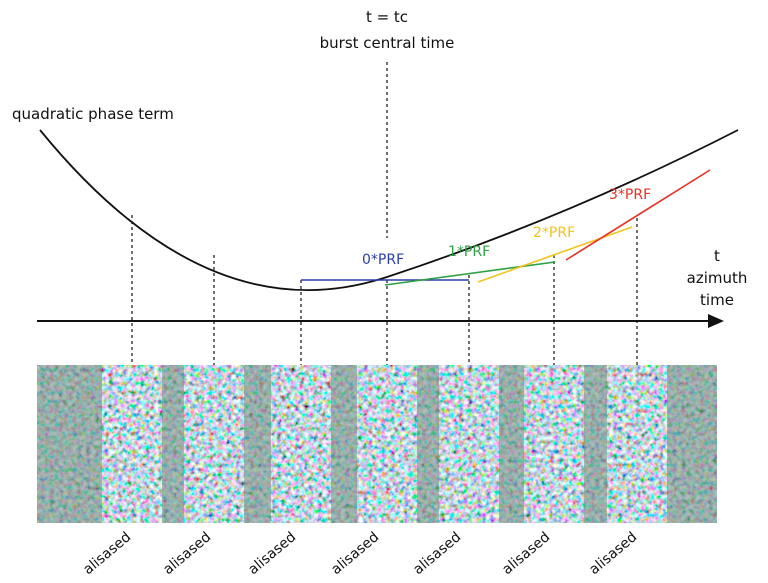 The height and width of the screenshot is (583, 768). What do you see at coordinates (554, 233) in the screenshot?
I see `prf-label-2: 2*PRF` at bounding box center [554, 233].